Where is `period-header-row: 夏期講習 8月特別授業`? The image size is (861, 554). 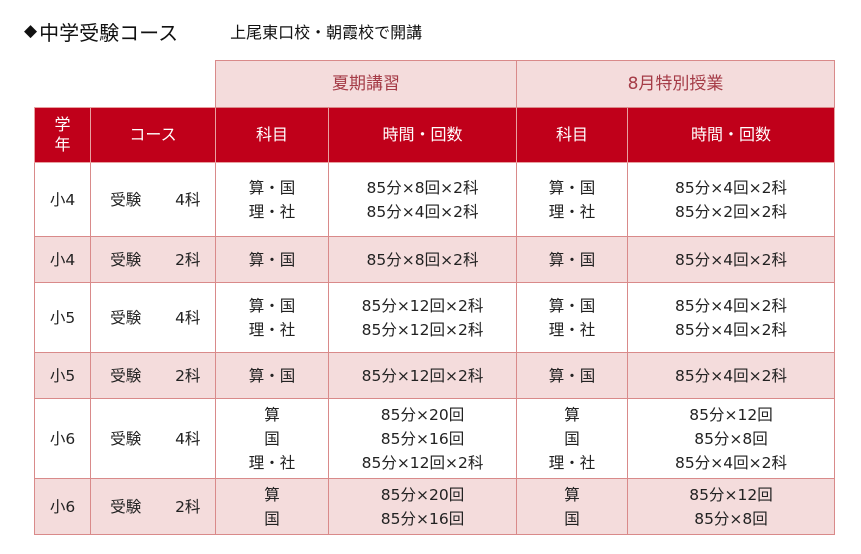
period-header-row: 夏期講習 8月特別授業 is located at coordinates (434, 84).